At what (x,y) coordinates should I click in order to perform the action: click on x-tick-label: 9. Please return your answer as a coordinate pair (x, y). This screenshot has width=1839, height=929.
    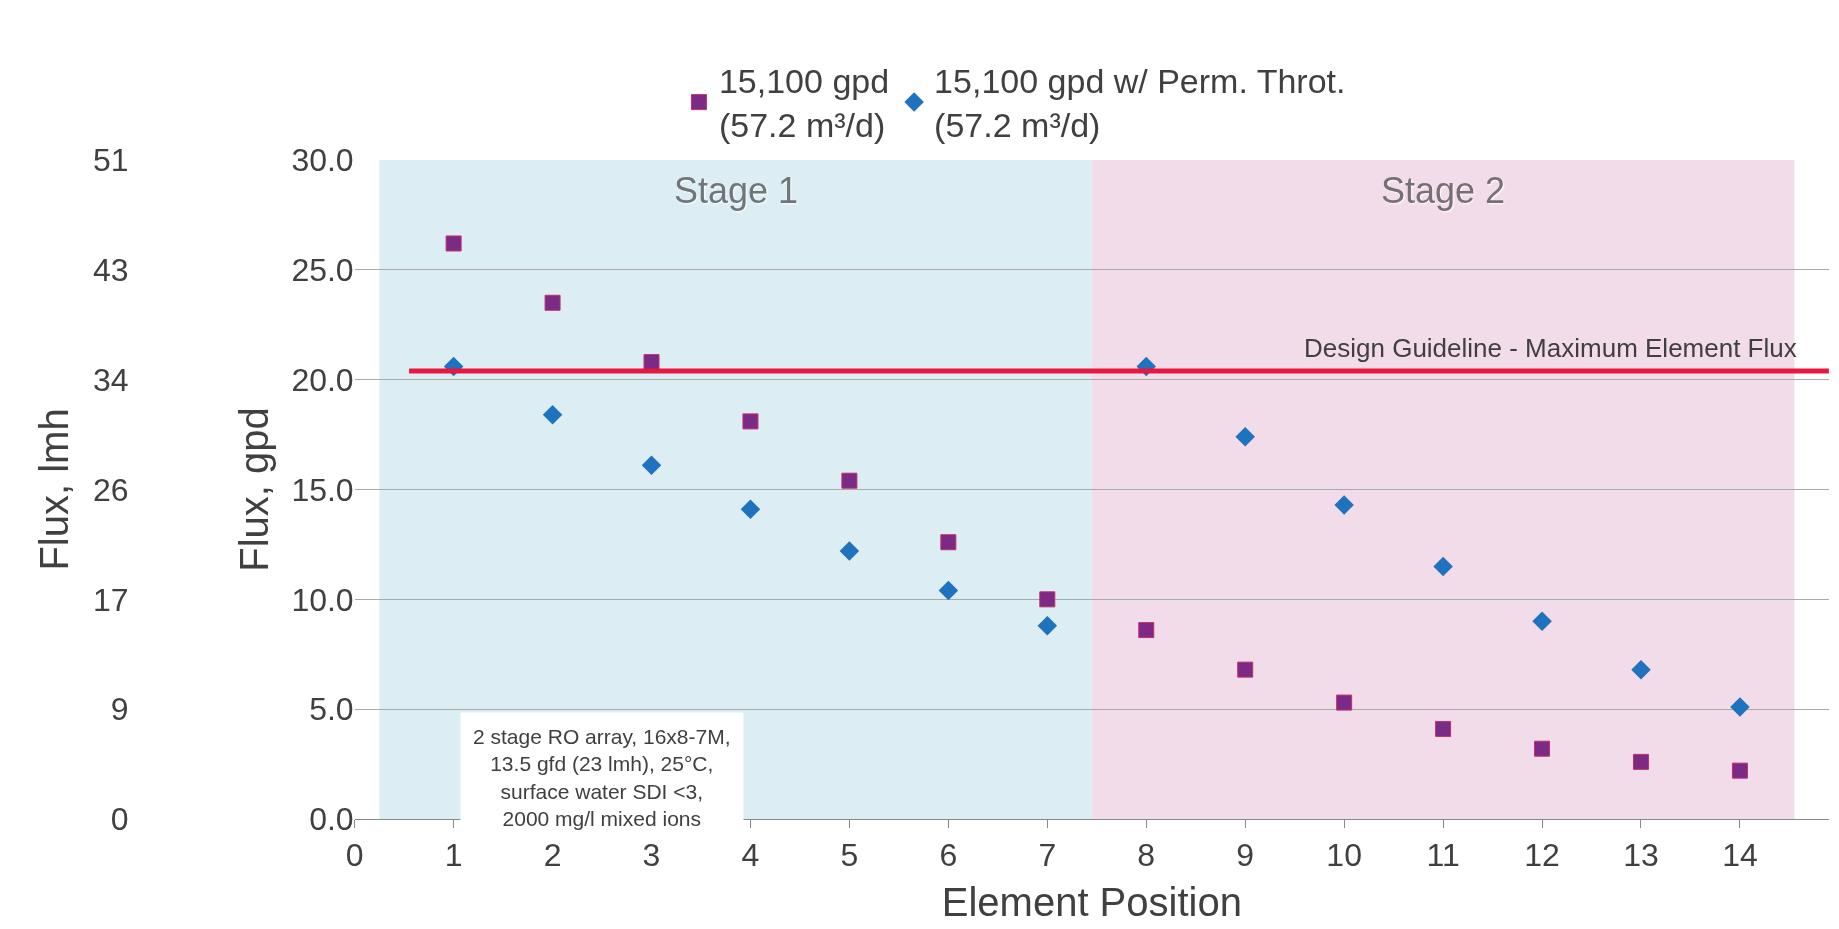
    Looking at the image, I should click on (1245, 855).